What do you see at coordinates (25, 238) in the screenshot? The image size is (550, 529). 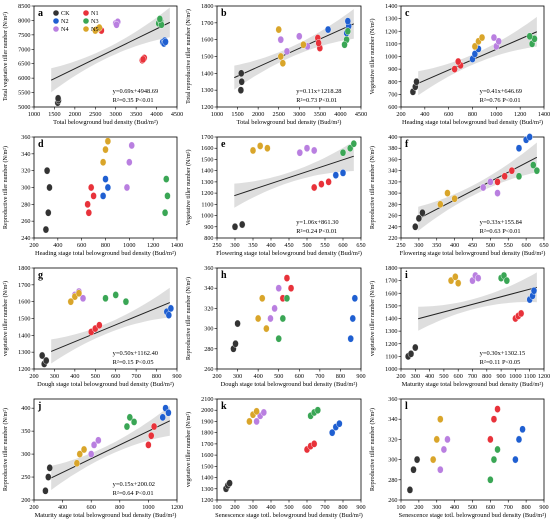 I see `y-tick-label: 240` at bounding box center [25, 238].